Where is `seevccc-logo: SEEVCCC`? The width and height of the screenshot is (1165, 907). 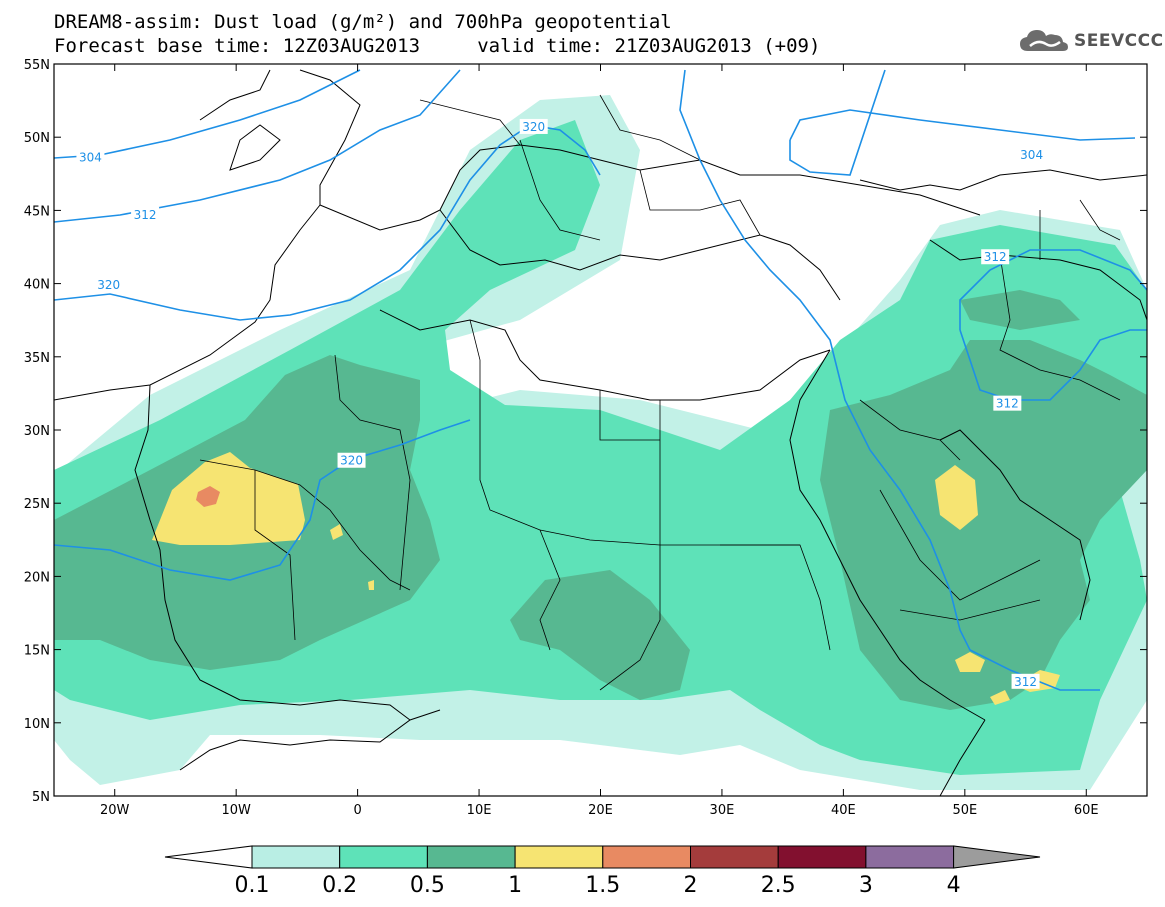
seevccc-logo: SEEVCCC is located at coordinates (1091, 41).